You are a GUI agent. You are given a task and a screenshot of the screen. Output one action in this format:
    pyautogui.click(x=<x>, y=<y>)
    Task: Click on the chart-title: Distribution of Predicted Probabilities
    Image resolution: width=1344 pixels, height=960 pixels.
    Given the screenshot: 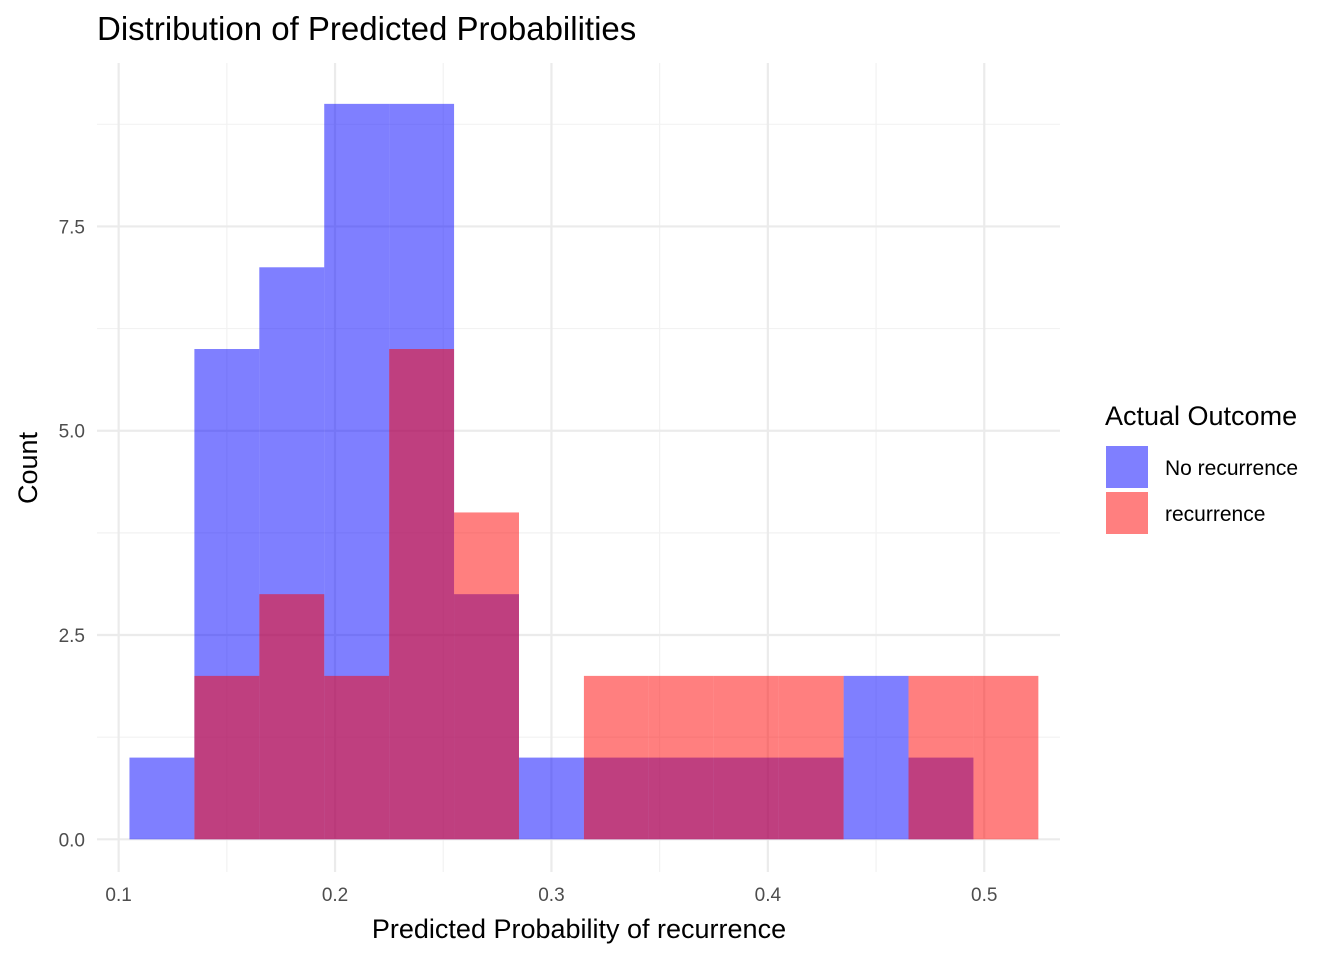 What is the action you would take?
    pyautogui.click(x=366, y=28)
    